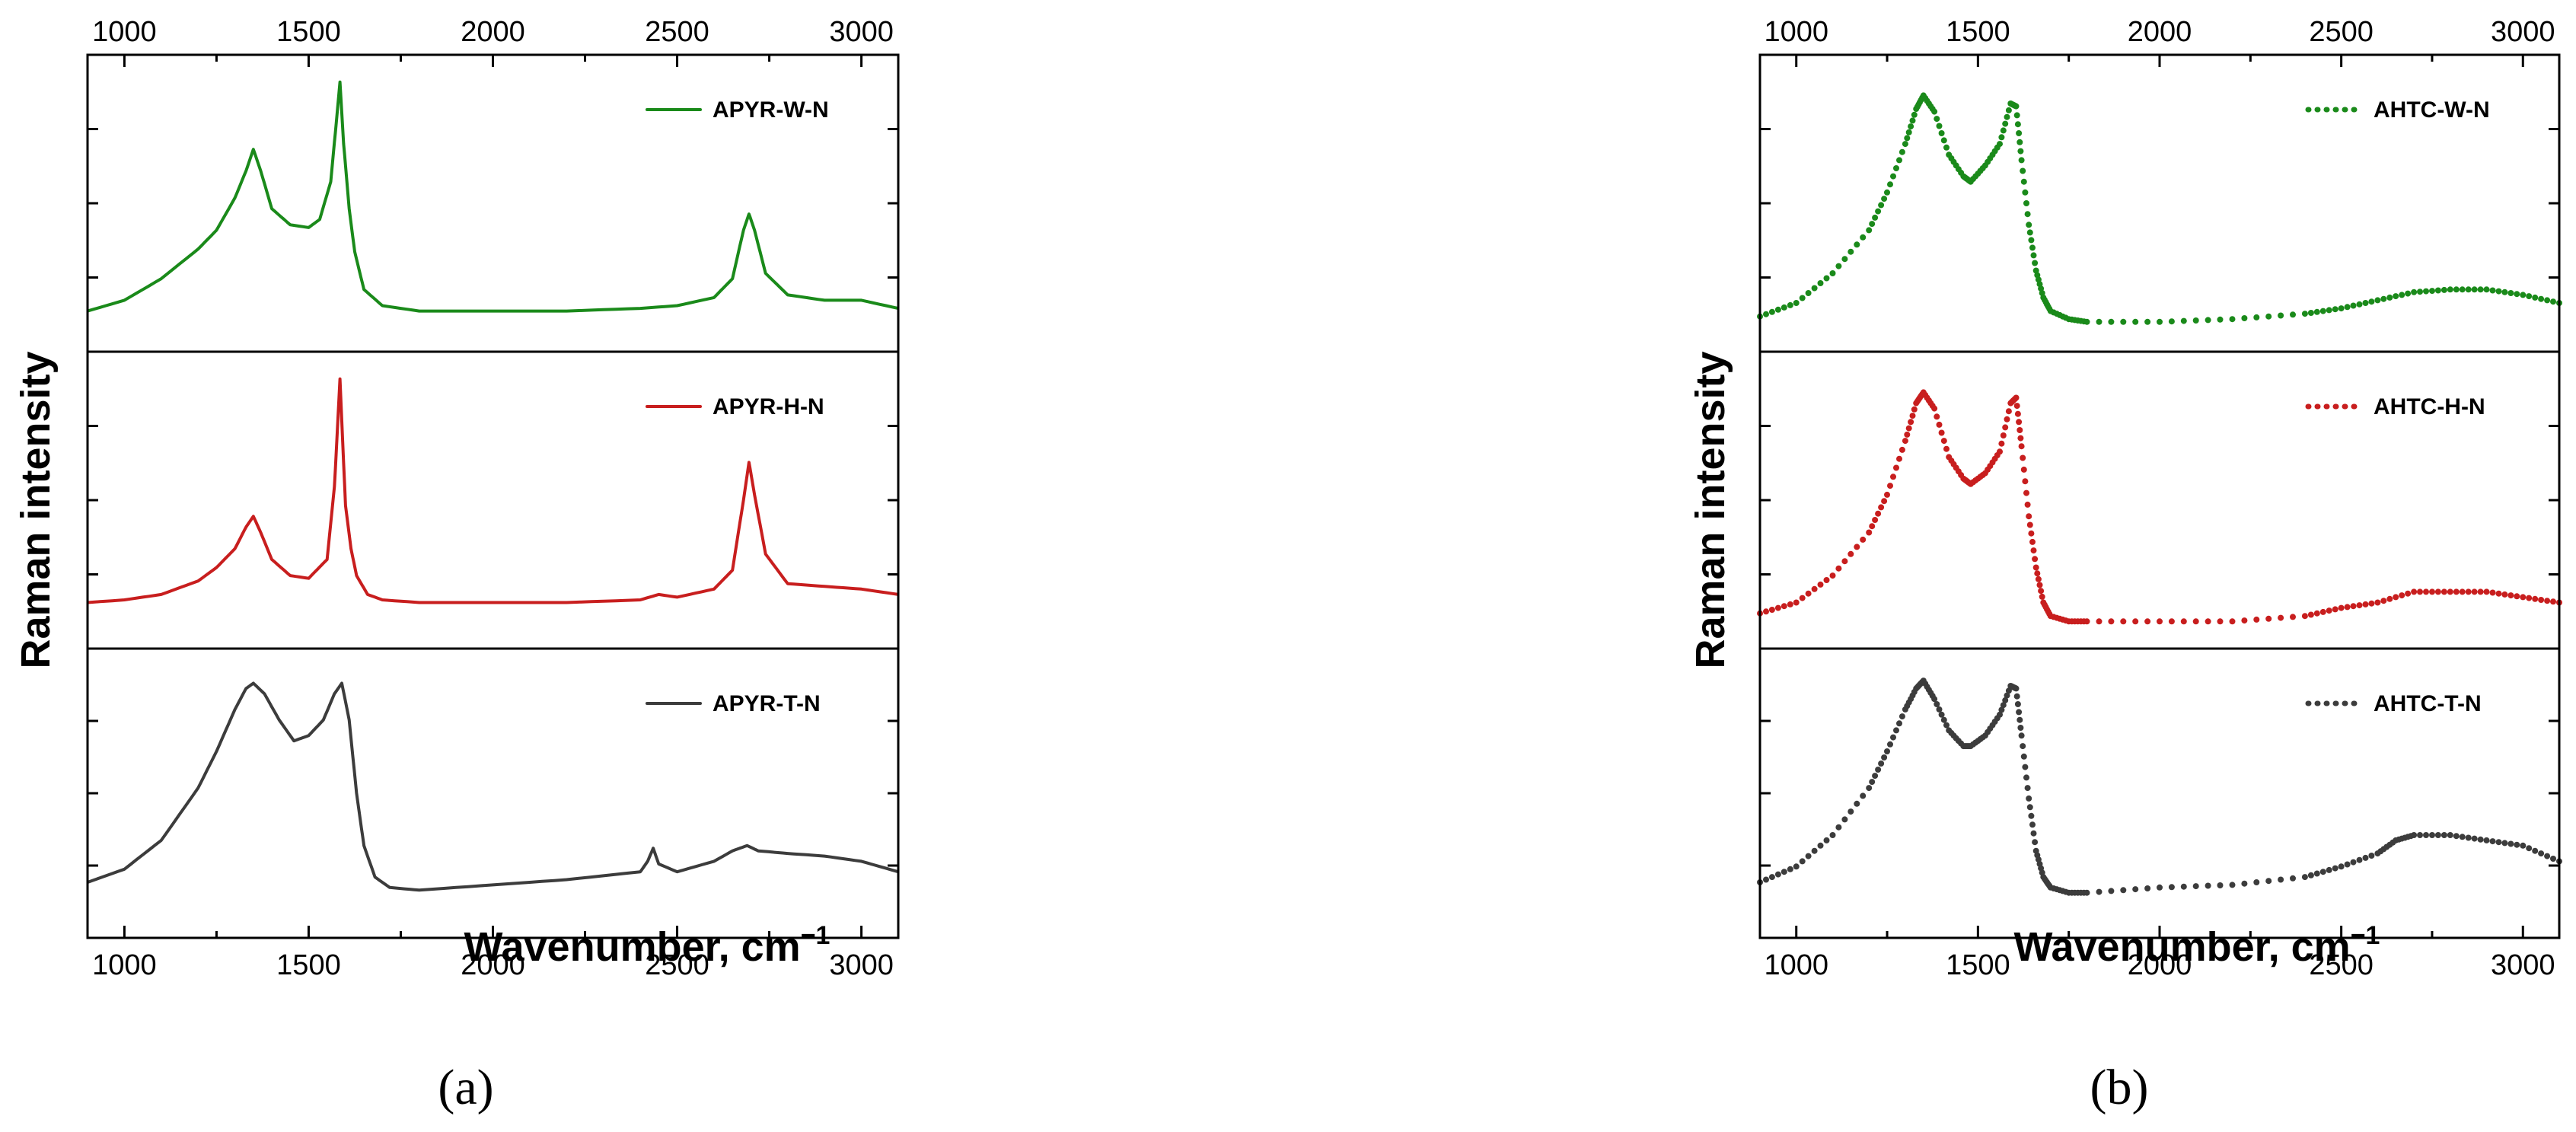 The height and width of the screenshot is (1132, 2576). I want to click on x-tick-label-bottom-b-2500: 2500, so click(2342, 965).